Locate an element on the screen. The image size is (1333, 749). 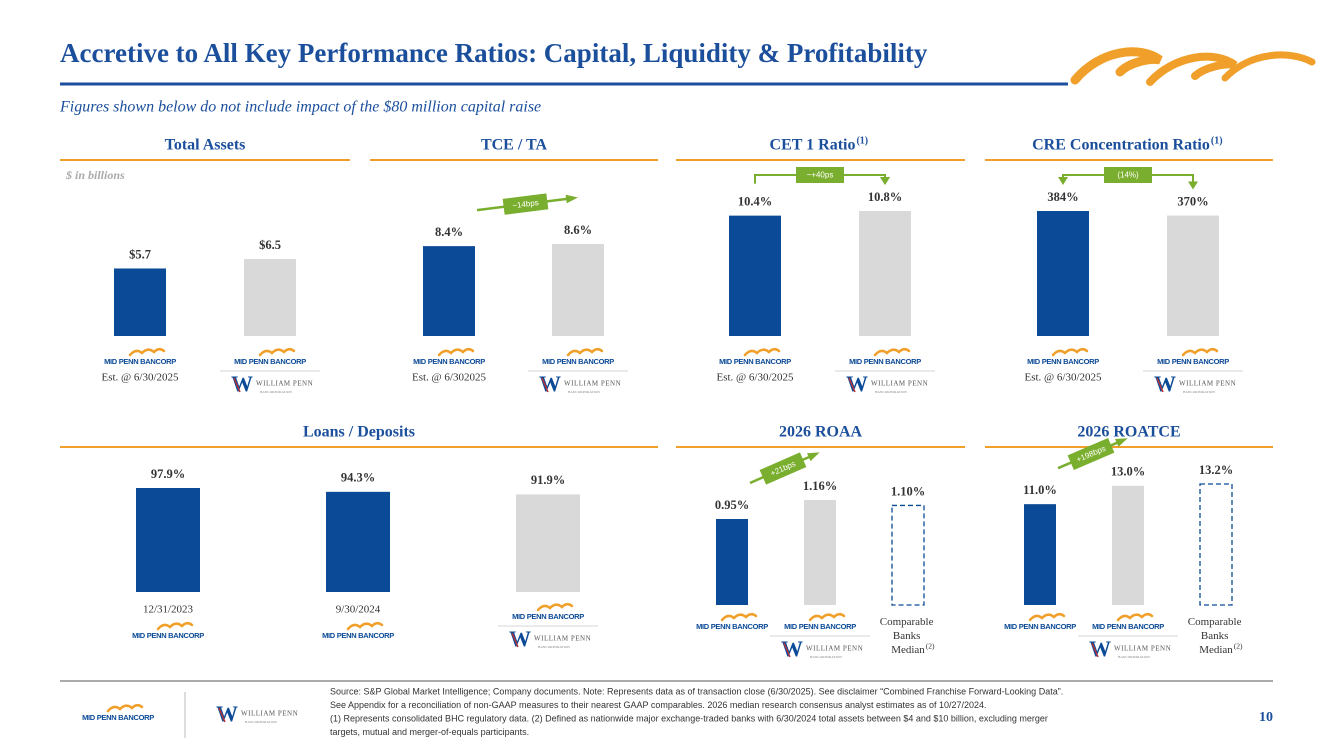
chart-title: CET 1 Ratio is located at coordinates (813, 145).